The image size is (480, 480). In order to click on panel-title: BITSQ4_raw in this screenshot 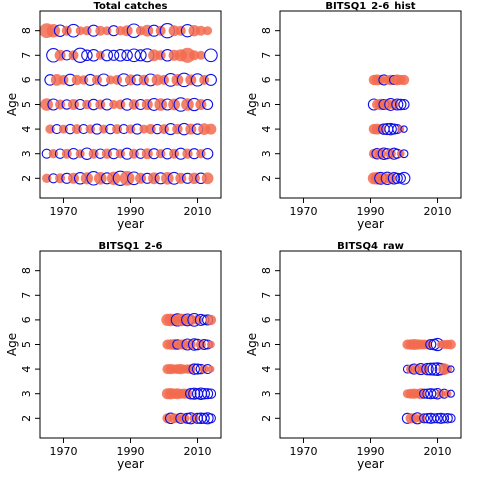, I will do `click(370, 246)`.